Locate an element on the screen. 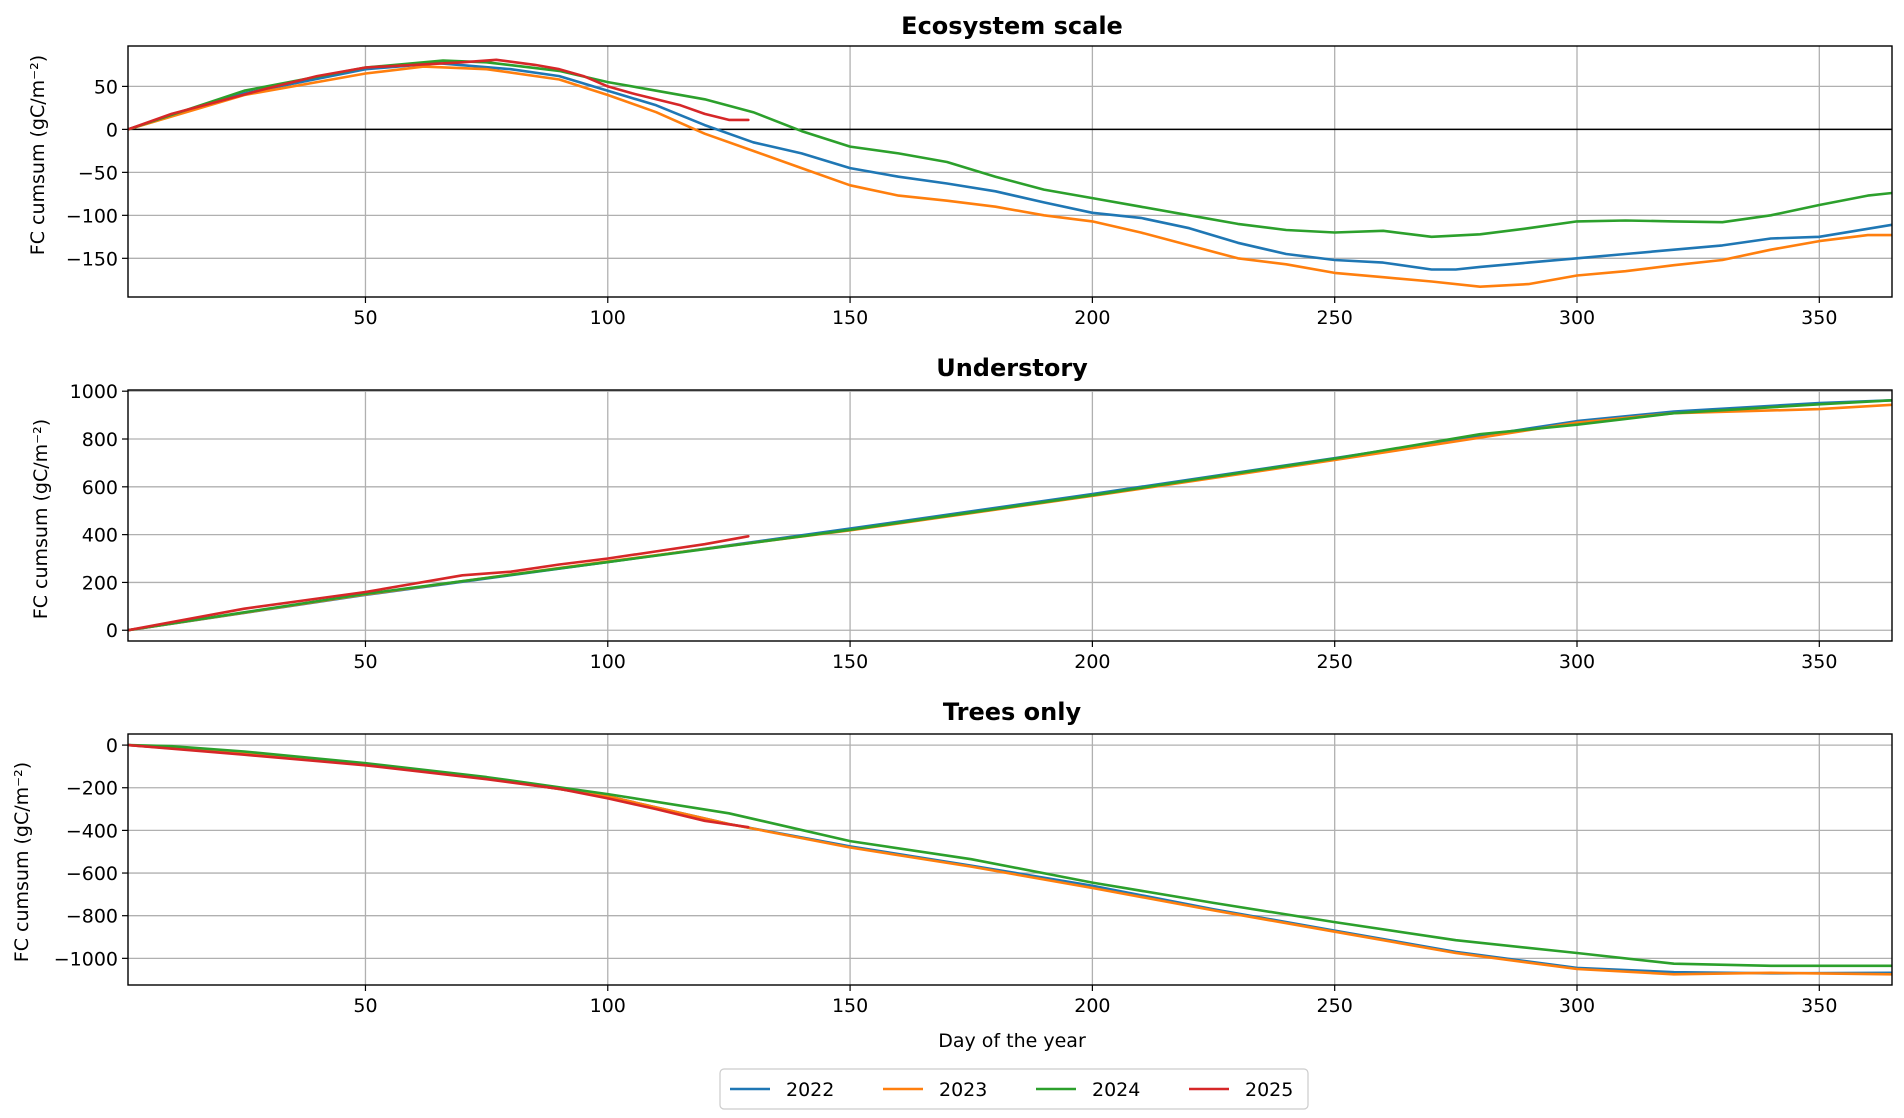 This screenshot has height=1118, width=1904. y-tick-label: −200 is located at coordinates (92, 789).